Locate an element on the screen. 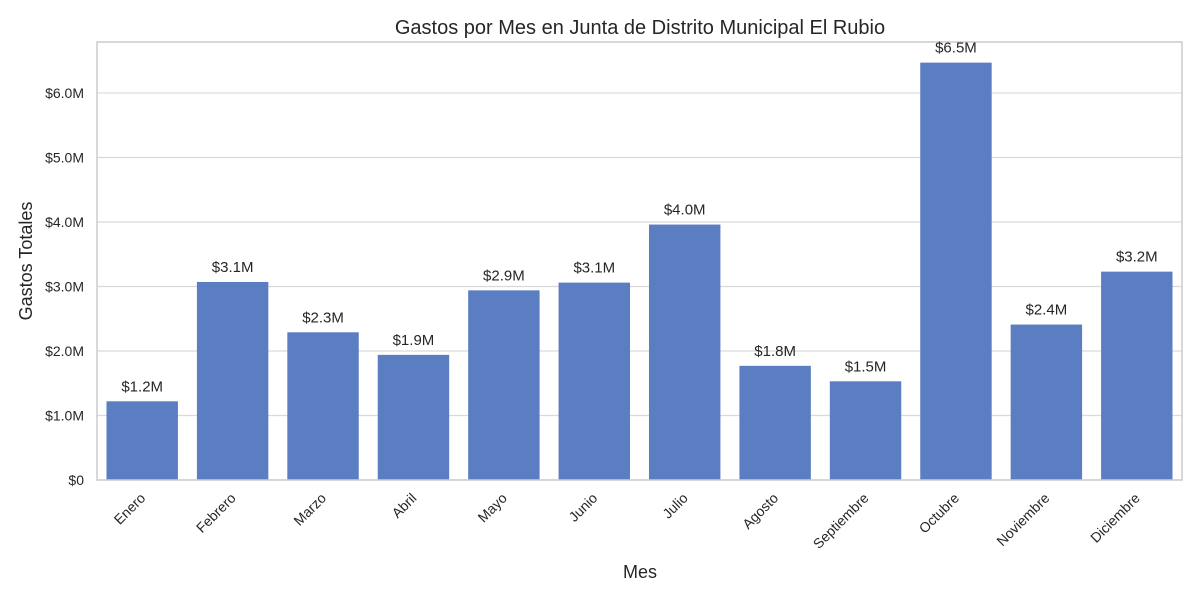  bar-value-label: $2.3M is located at coordinates (323, 317).